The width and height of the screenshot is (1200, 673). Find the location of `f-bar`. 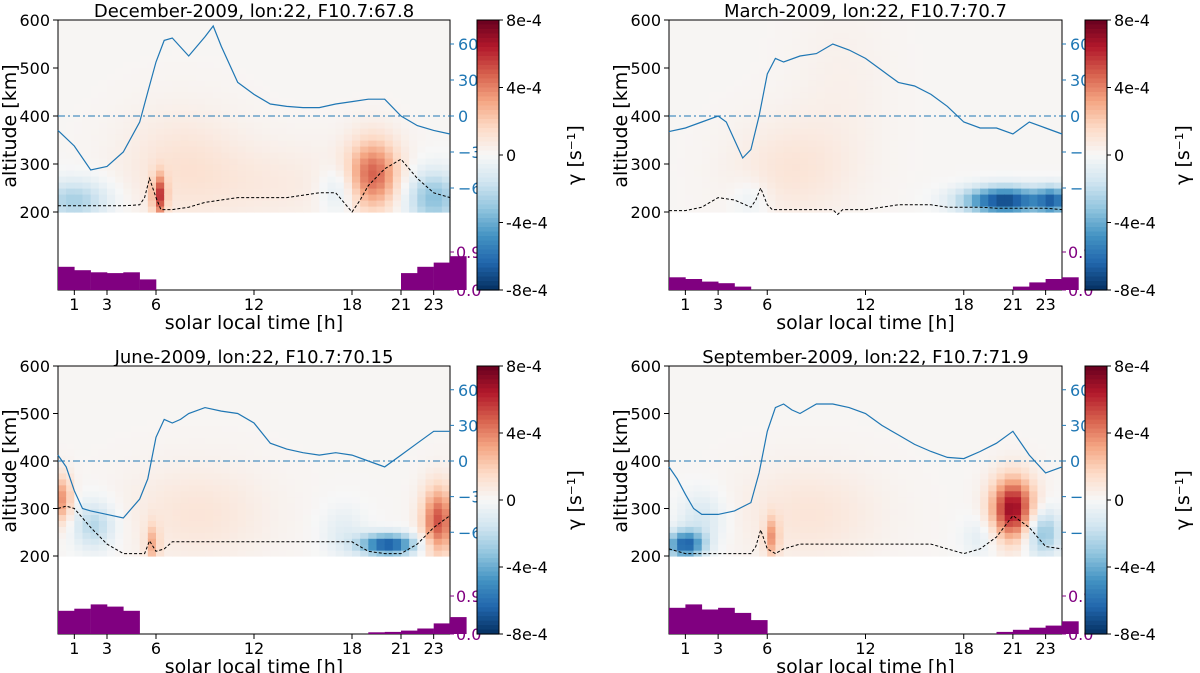

f-bar is located at coordinates (409, 281).